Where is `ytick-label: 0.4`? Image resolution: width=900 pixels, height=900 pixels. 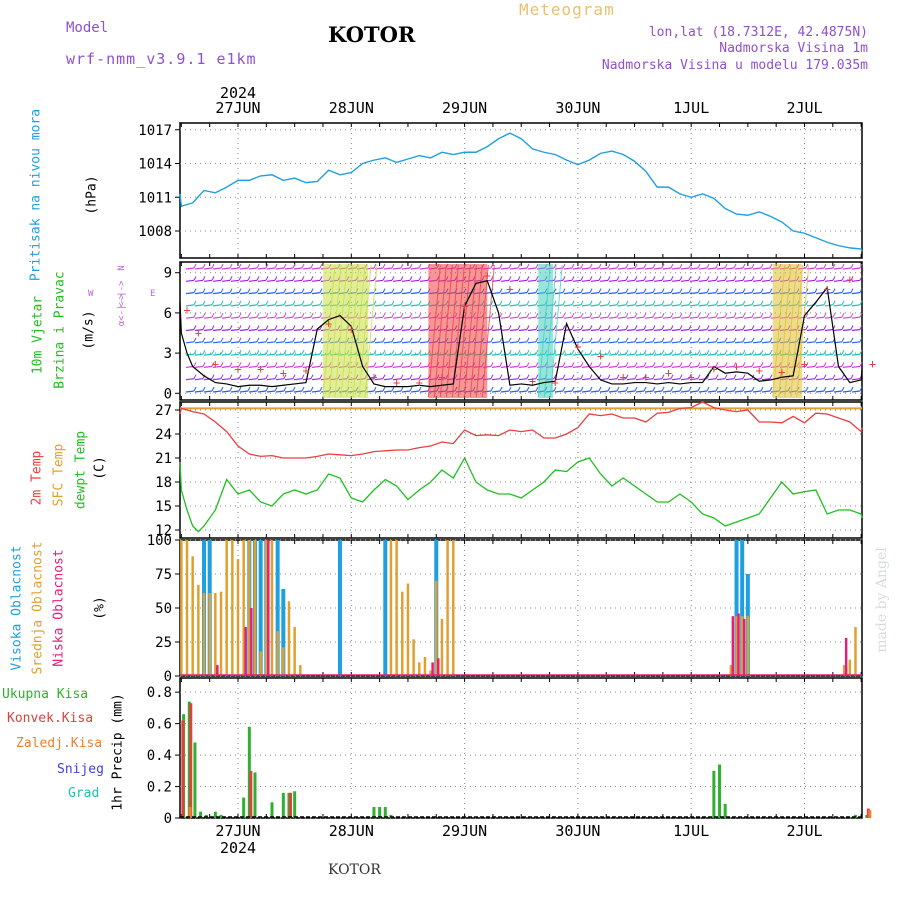 ytick-label: 0.4 is located at coordinates (159, 756).